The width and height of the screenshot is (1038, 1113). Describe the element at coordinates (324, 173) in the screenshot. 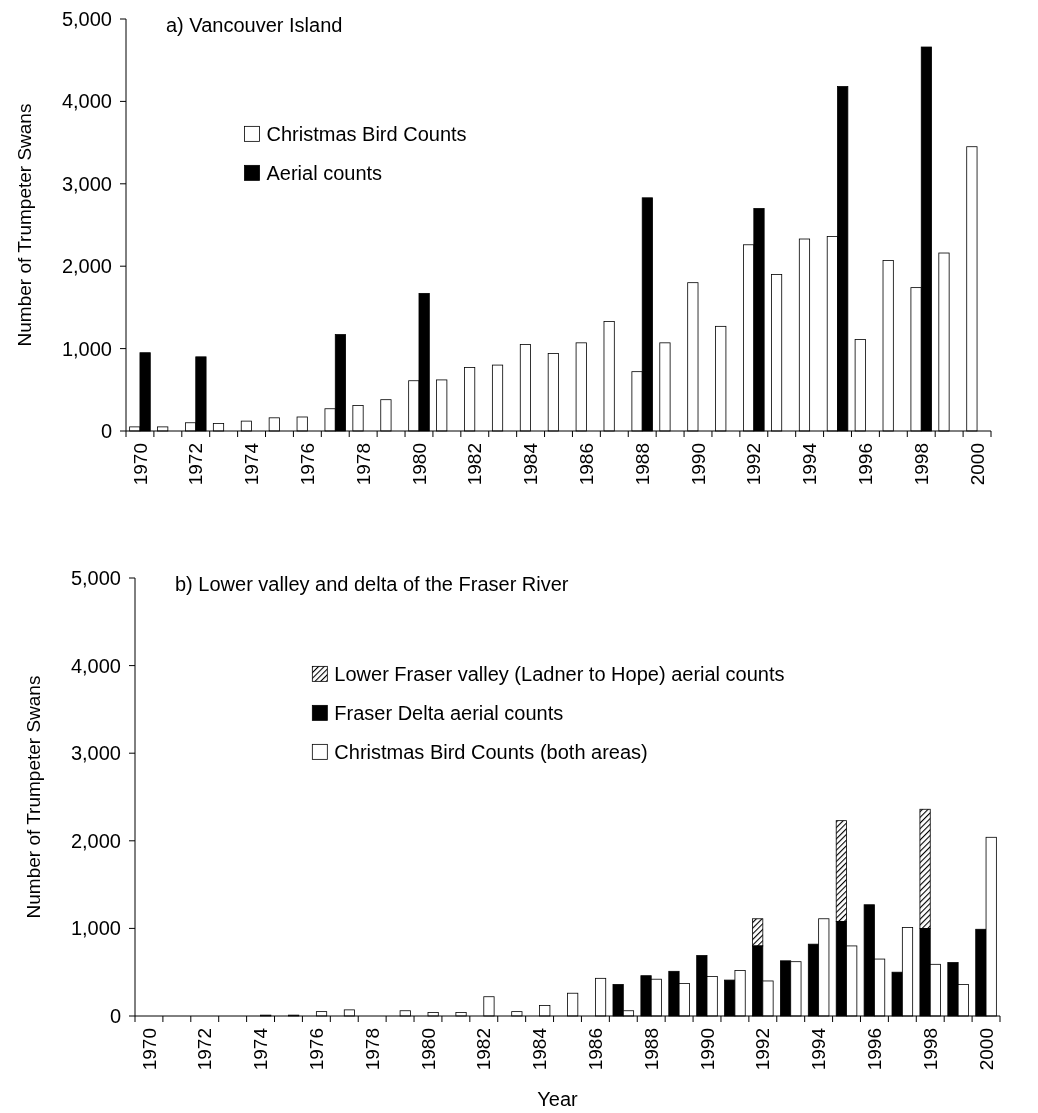

I see `legend-label: Aerial counts` at that location.